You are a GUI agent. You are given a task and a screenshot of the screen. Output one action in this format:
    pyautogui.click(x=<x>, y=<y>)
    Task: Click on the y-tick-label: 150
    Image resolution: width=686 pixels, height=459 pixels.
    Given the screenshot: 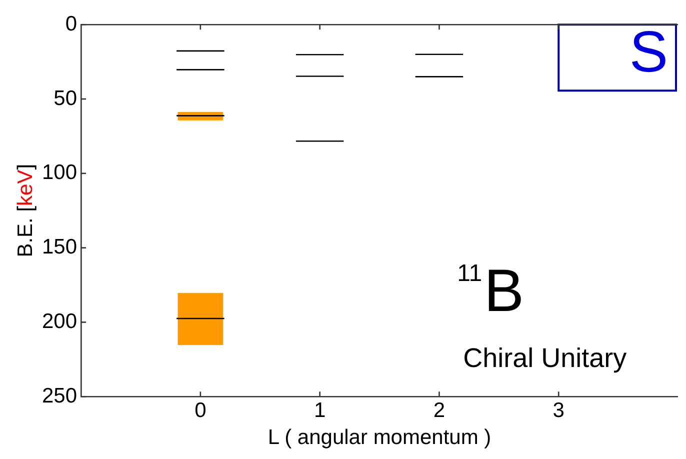 What is the action you would take?
    pyautogui.click(x=60, y=247)
    